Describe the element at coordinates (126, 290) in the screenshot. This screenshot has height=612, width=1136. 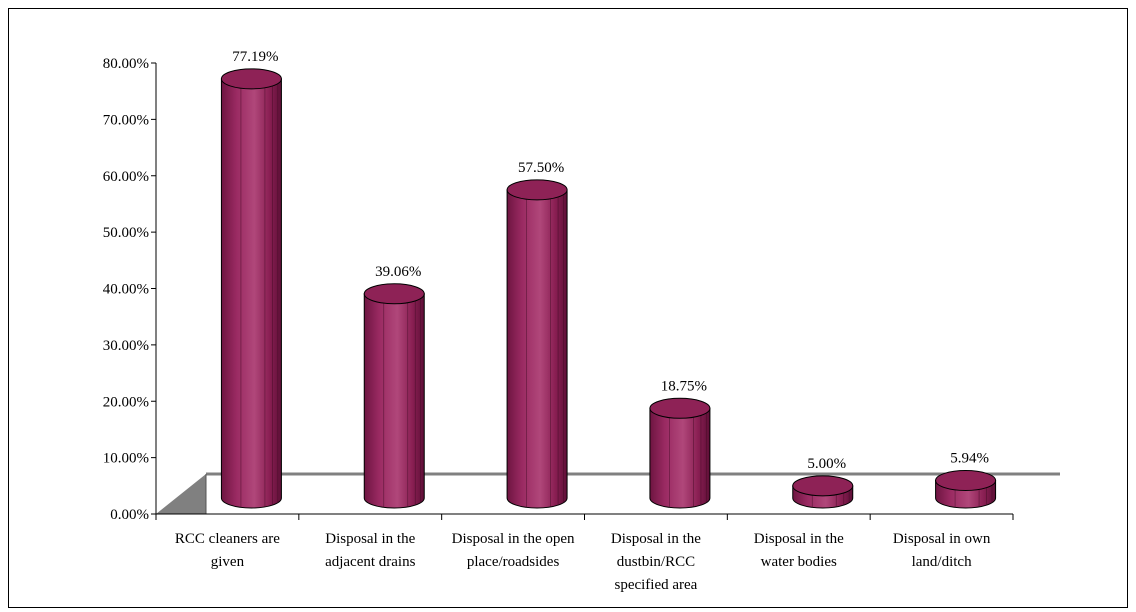
I see `y-tick-label: 40.00%` at that location.